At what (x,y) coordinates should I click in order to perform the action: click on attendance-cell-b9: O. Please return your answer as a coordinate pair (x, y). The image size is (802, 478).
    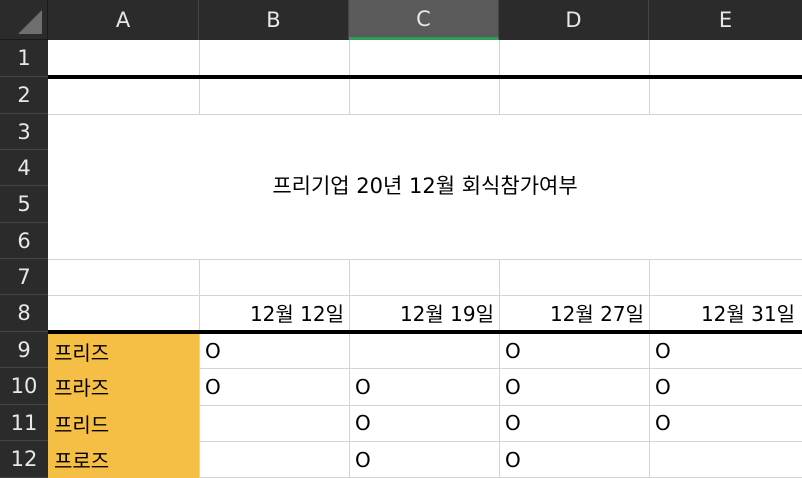
    Looking at the image, I should click on (213, 351).